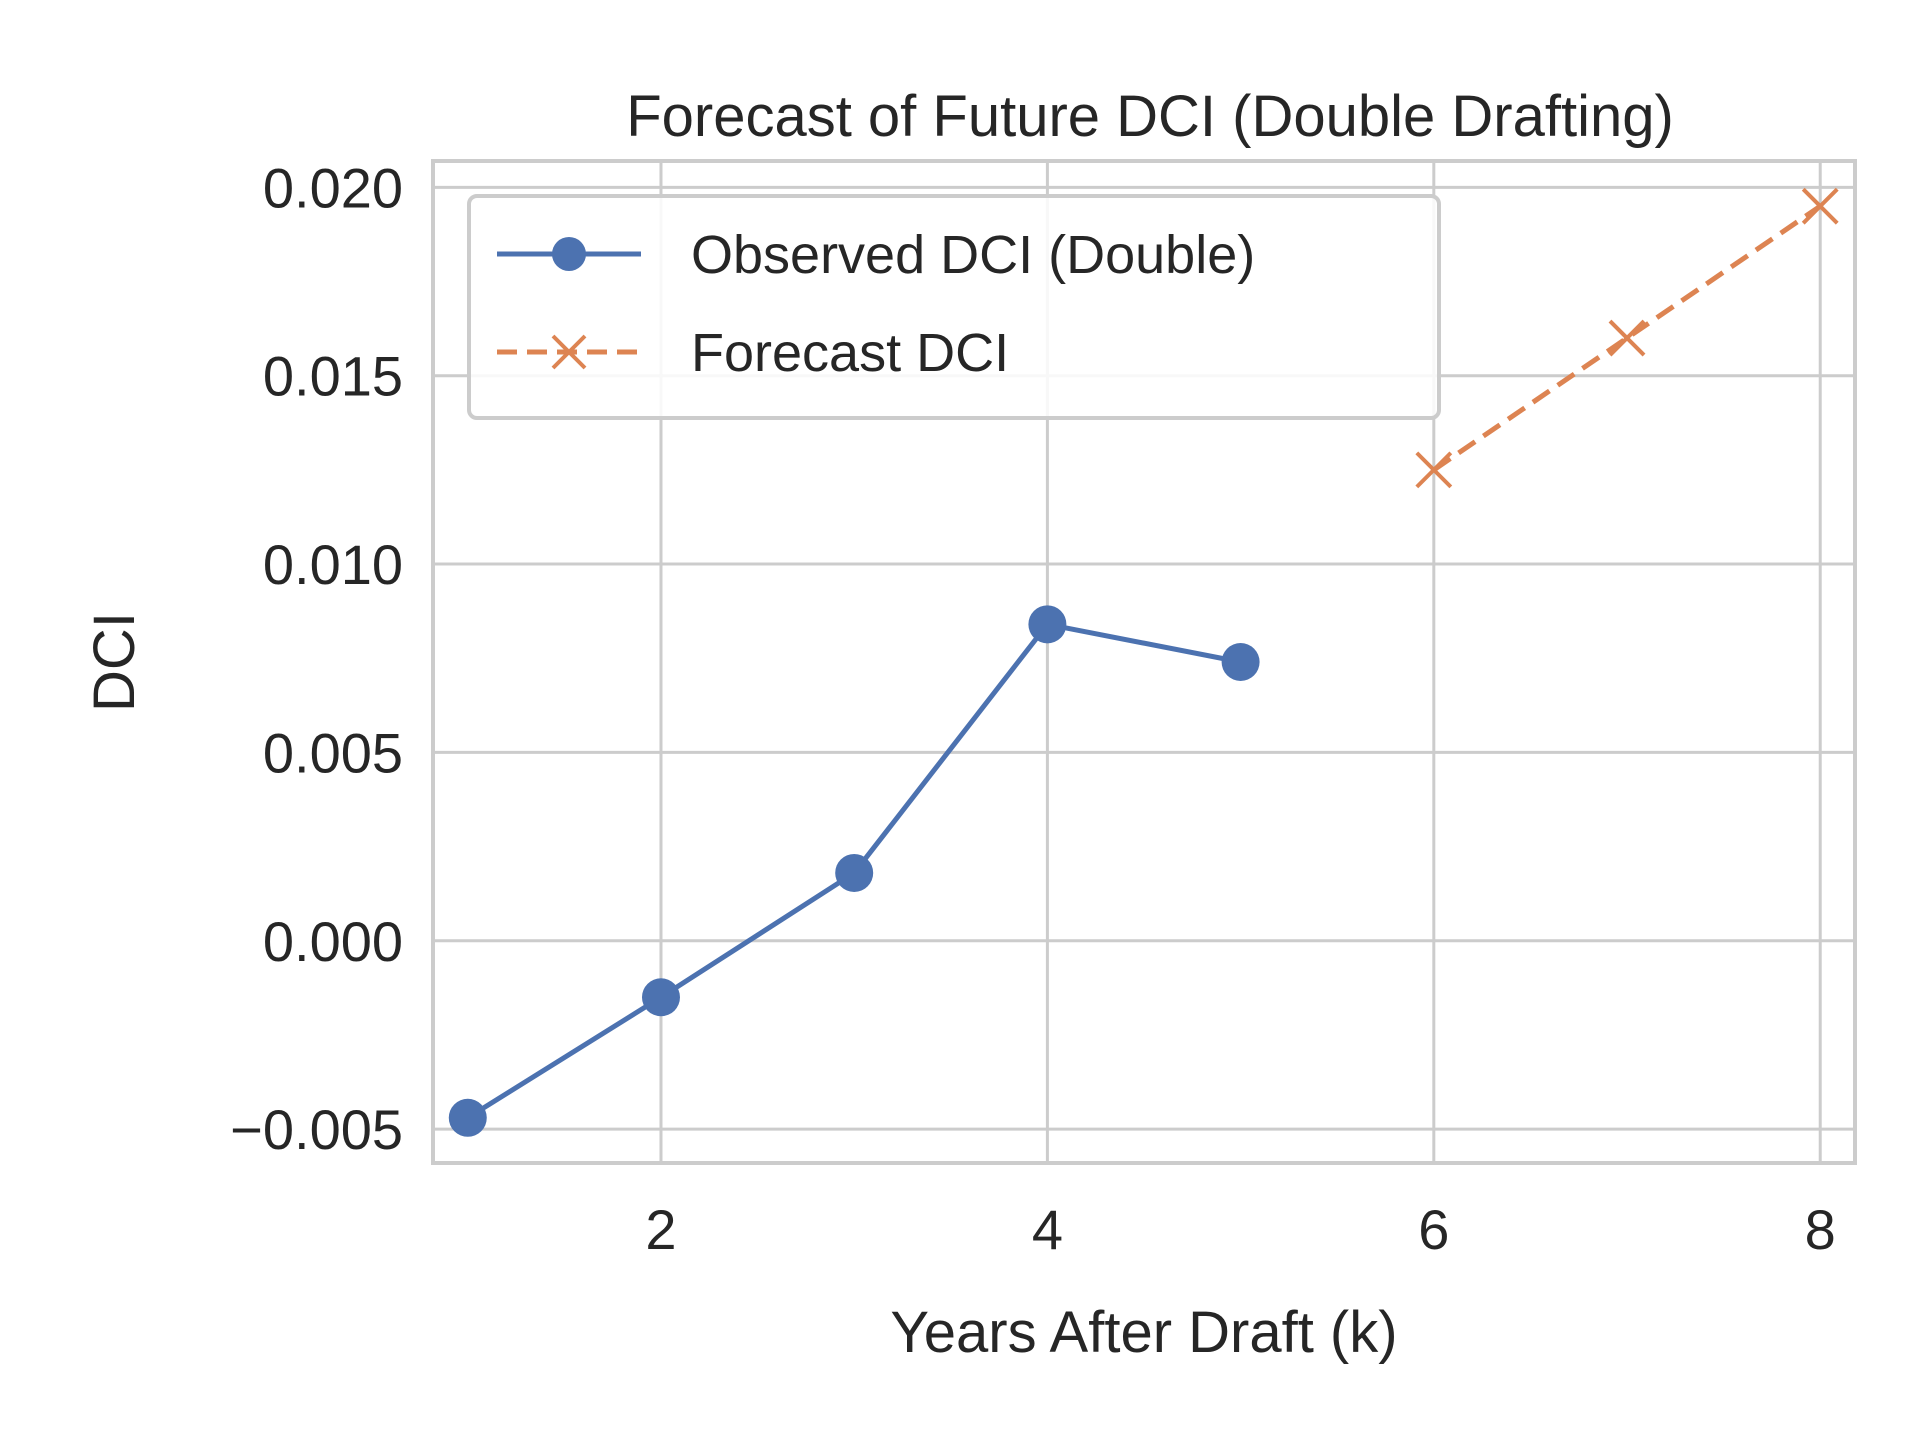 This screenshot has height=1440, width=1920. Describe the element at coordinates (1150, 116) in the screenshot. I see `chart-title: Forecast of Future DCI (Double Drafting)` at that location.